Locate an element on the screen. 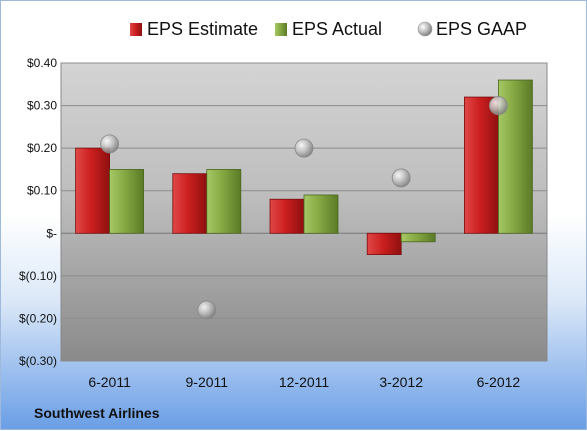 The height and width of the screenshot is (431, 587). legend-label: EPS Estimate is located at coordinates (202, 29).